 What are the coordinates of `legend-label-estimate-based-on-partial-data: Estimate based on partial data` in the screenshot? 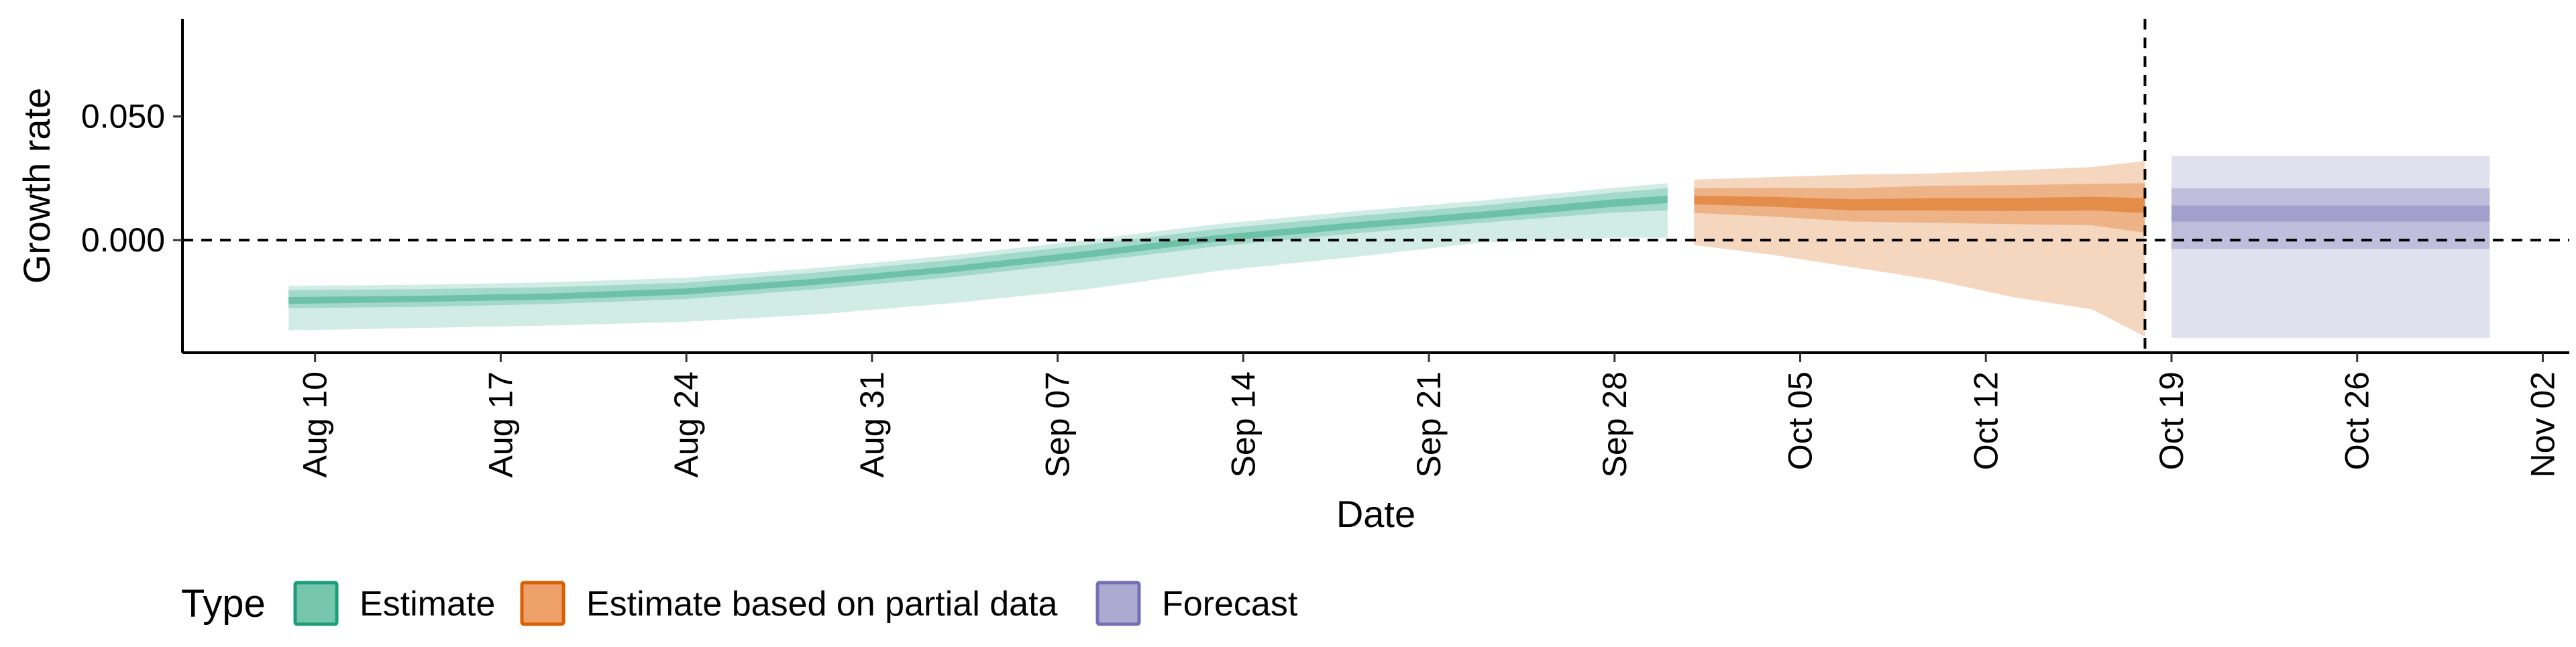 It's located at (822, 604).